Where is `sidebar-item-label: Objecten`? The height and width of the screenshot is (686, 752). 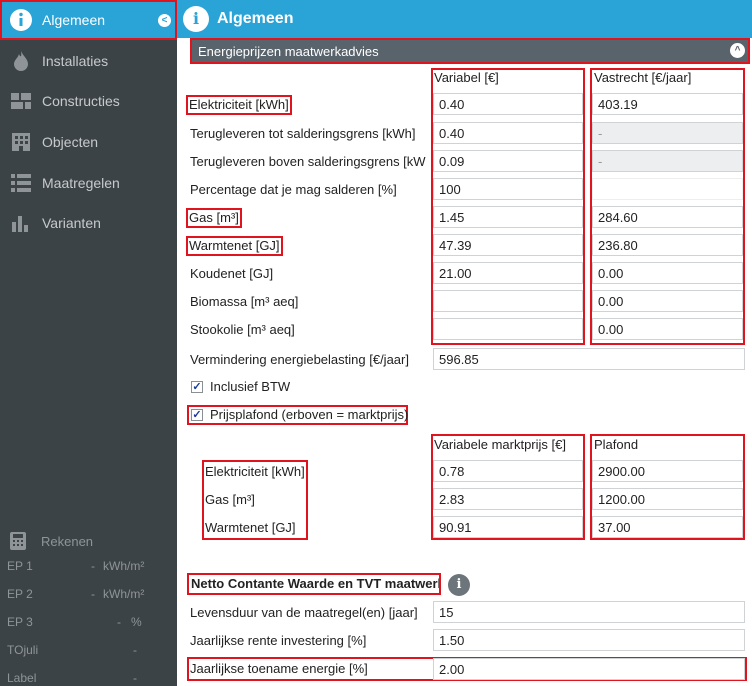 sidebar-item-label: Objecten is located at coordinates (70, 142).